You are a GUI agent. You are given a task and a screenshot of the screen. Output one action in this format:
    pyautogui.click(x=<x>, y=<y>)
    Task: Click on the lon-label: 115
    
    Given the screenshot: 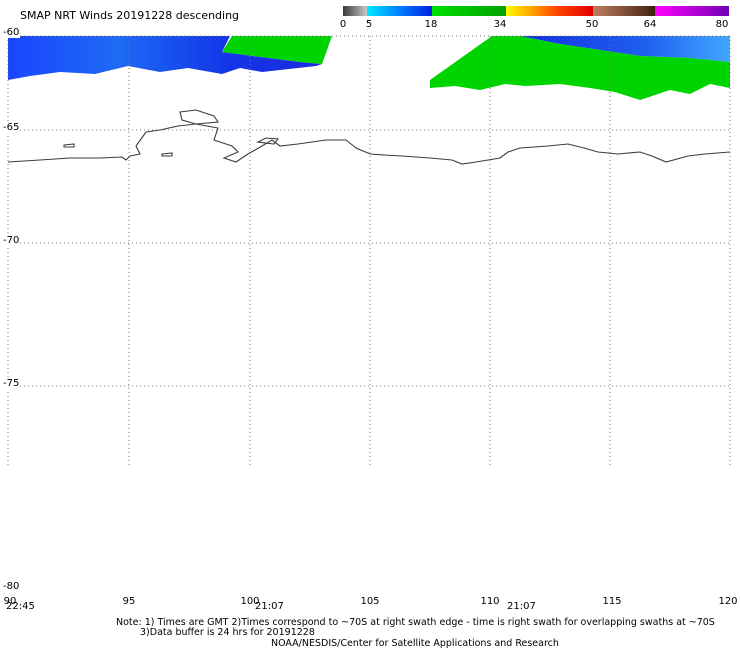 What is the action you would take?
    pyautogui.click(x=612, y=601)
    